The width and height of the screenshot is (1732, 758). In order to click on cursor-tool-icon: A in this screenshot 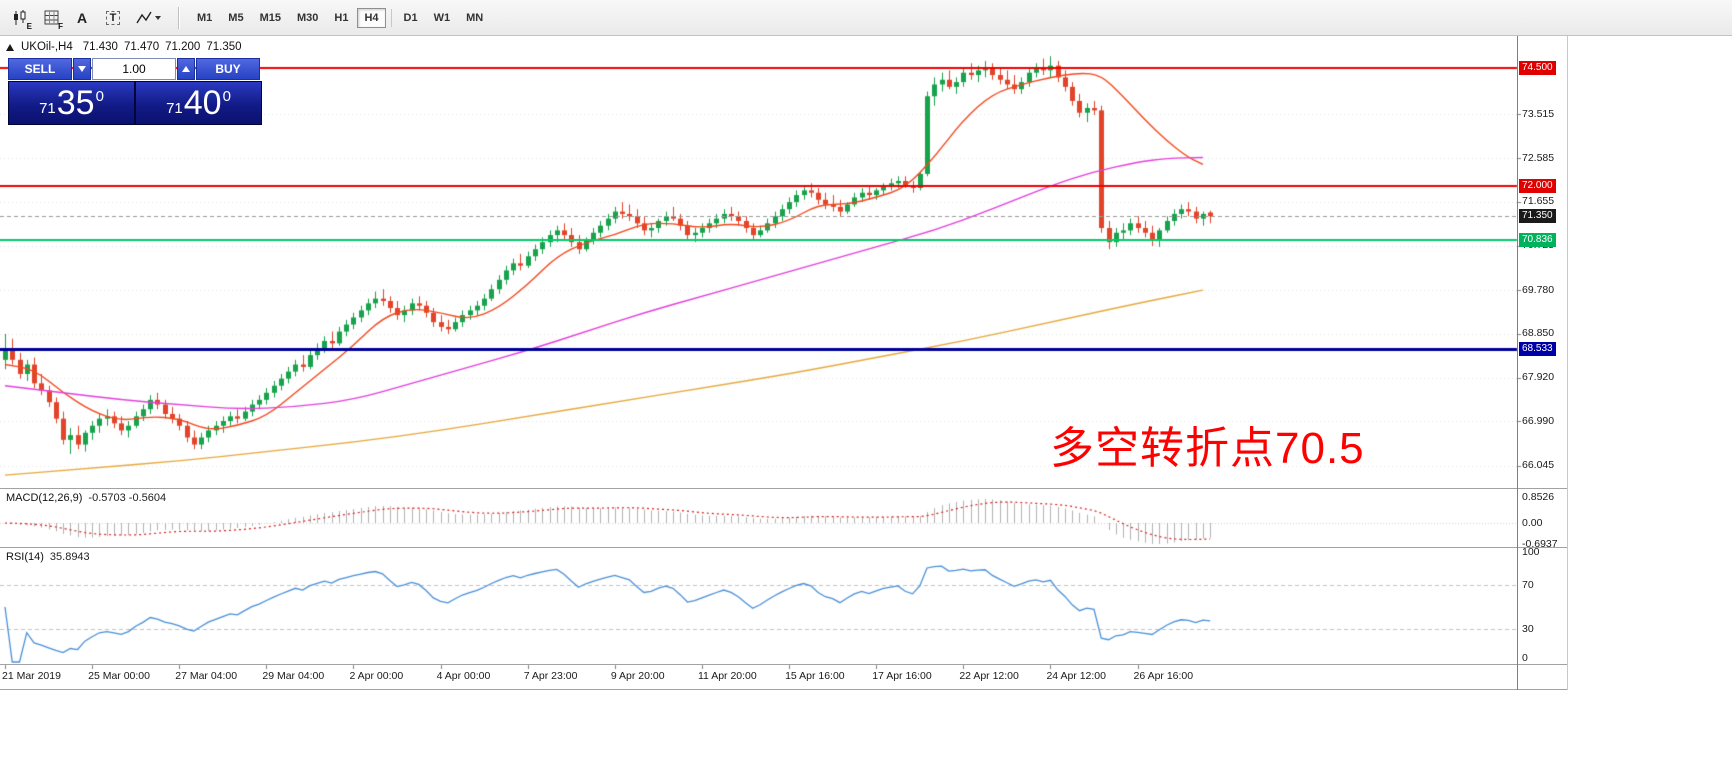, I will do `click(82, 17)`.